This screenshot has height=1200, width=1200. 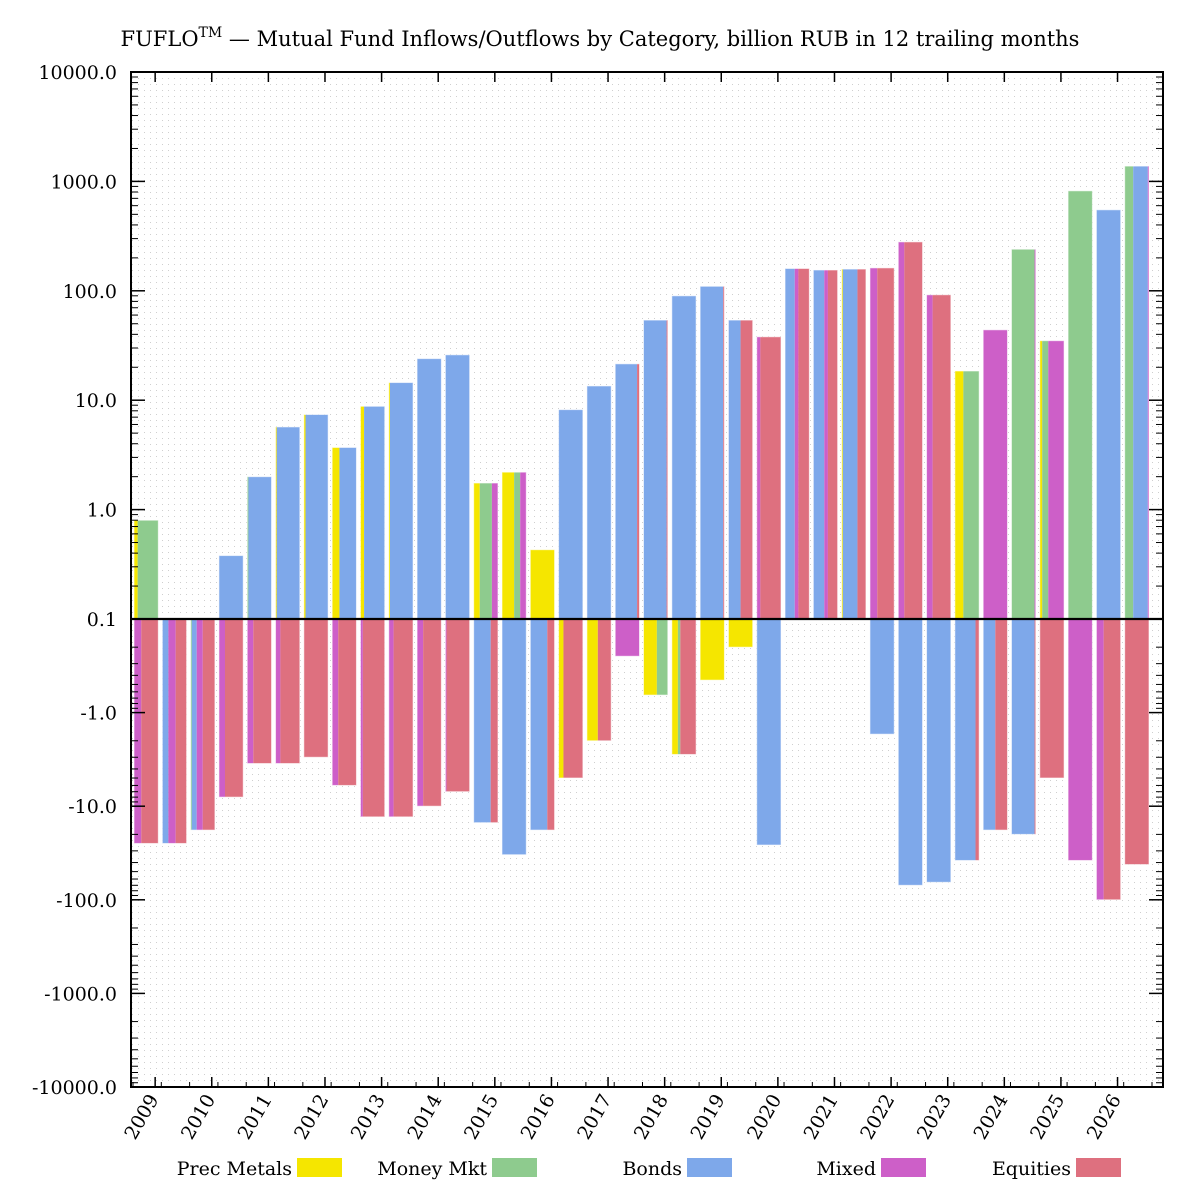 I want to click on legend-swatch-mixed, so click(x=903, y=1167).